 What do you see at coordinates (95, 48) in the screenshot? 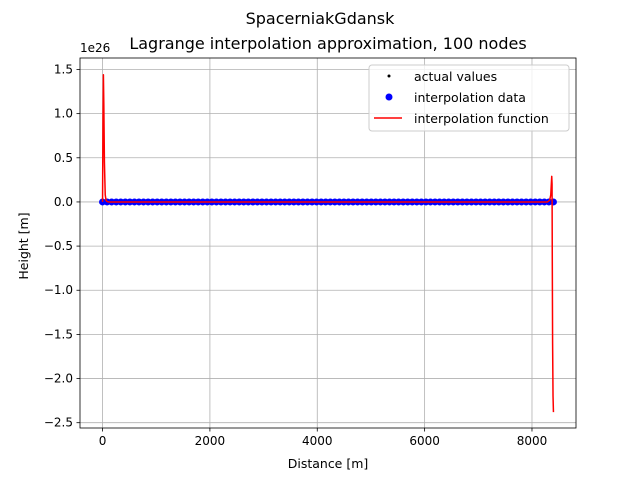
I see `y-offset-text: 1e26` at bounding box center [95, 48].